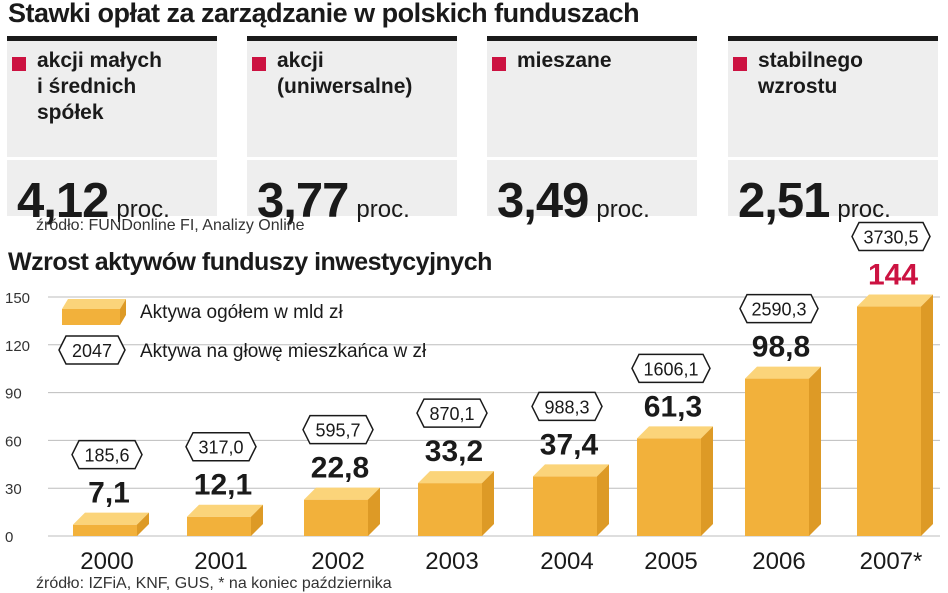 This screenshot has height=593, width=948. Describe the element at coordinates (99, 86) in the screenshot. I see `fee-category: akcji małych i średnich spółek` at that location.